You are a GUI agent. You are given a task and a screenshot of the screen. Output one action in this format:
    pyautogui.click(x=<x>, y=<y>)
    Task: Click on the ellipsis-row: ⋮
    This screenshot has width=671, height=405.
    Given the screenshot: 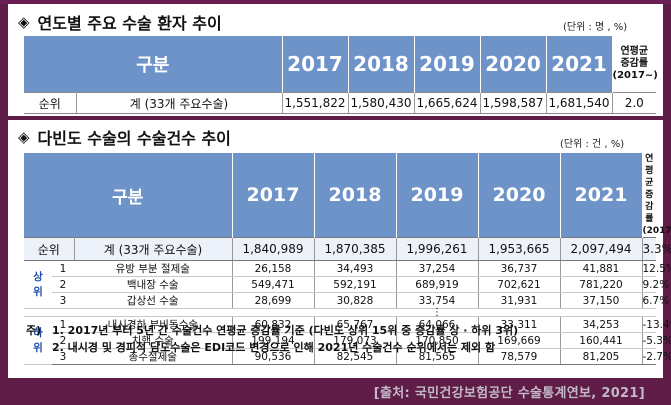 What is the action you would take?
    pyautogui.click(x=340, y=313)
    